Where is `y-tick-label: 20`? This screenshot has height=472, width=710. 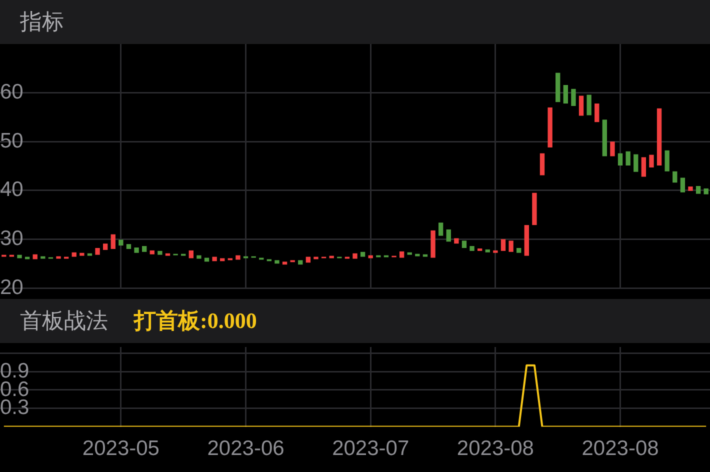
y-tick-label: 20 is located at coordinates (12, 287).